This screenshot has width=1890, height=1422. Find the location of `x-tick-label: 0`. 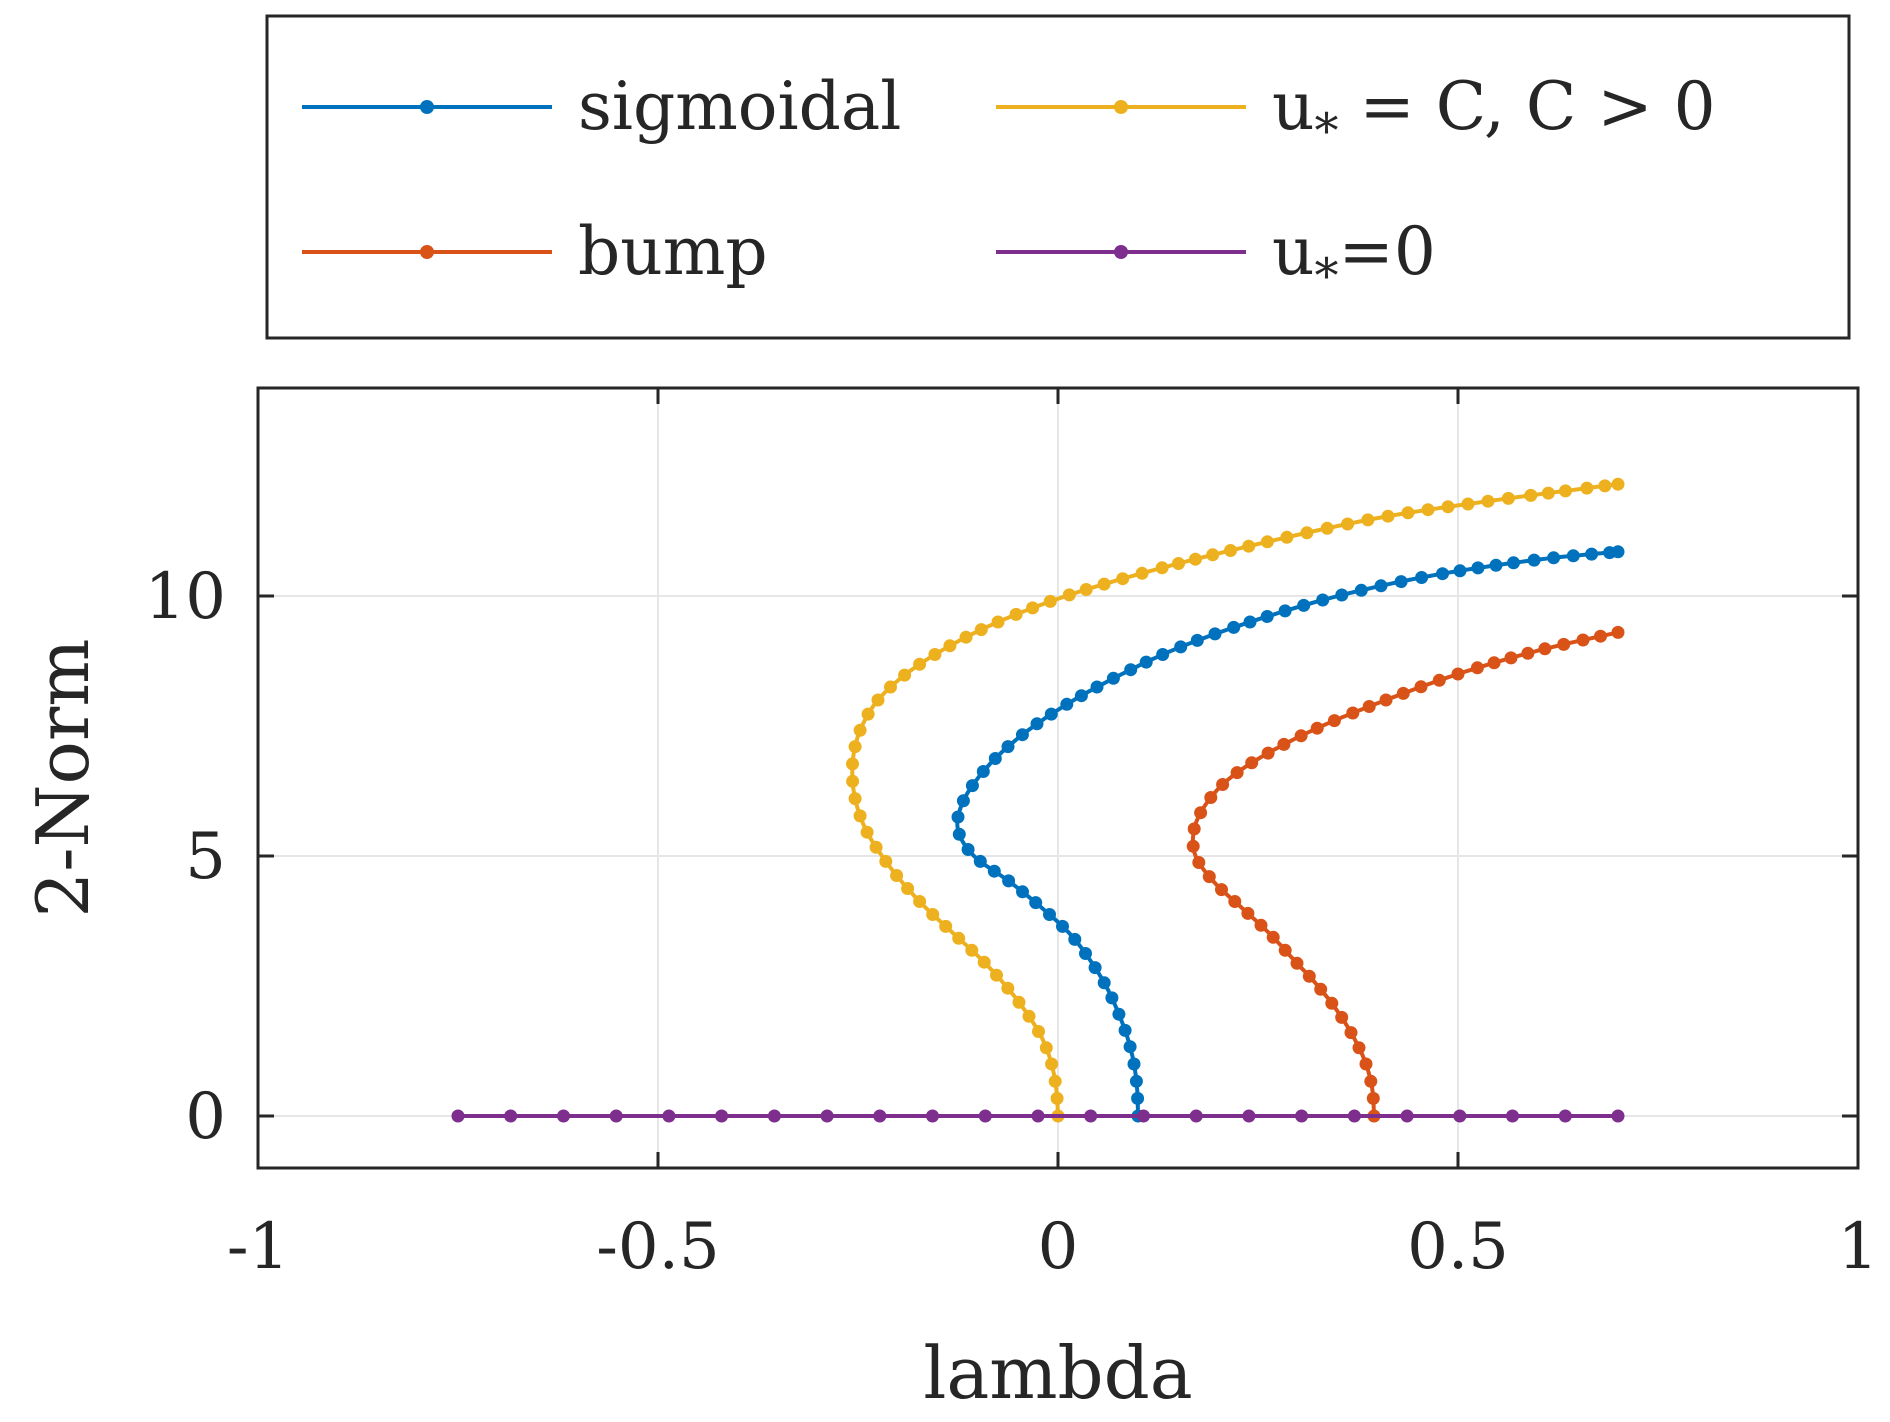

x-tick-label: 0 is located at coordinates (1058, 1247).